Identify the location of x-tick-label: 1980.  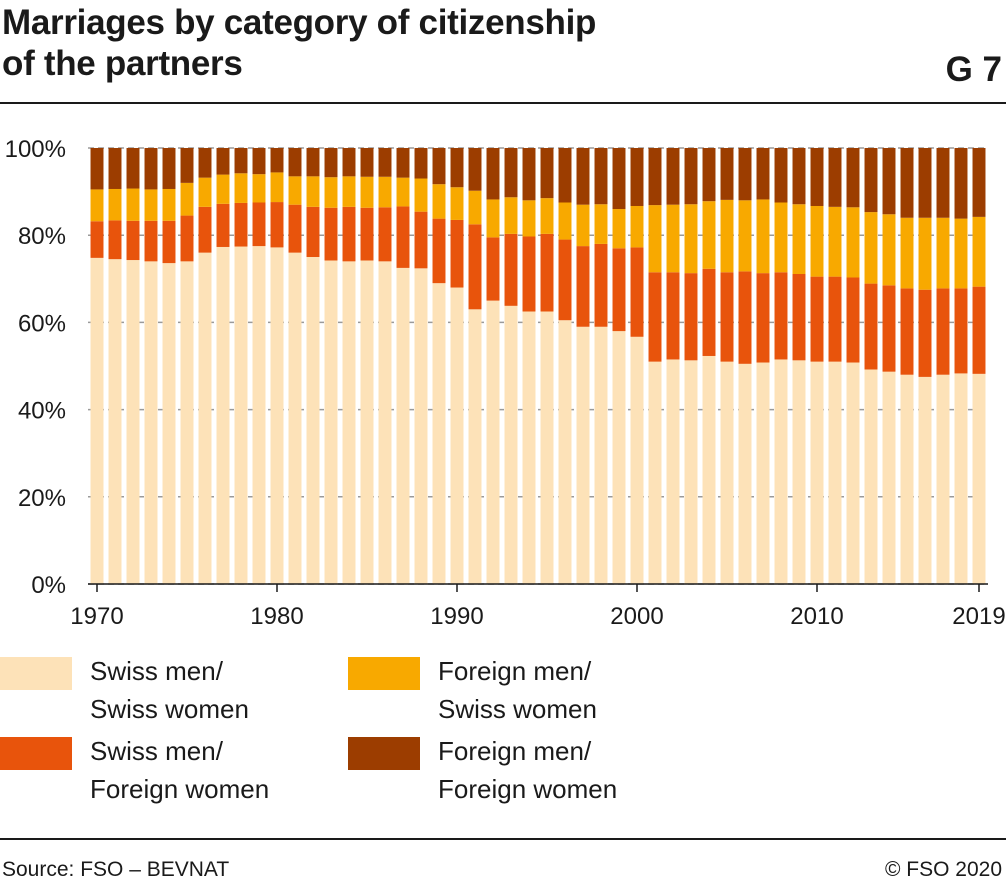
(276, 616).